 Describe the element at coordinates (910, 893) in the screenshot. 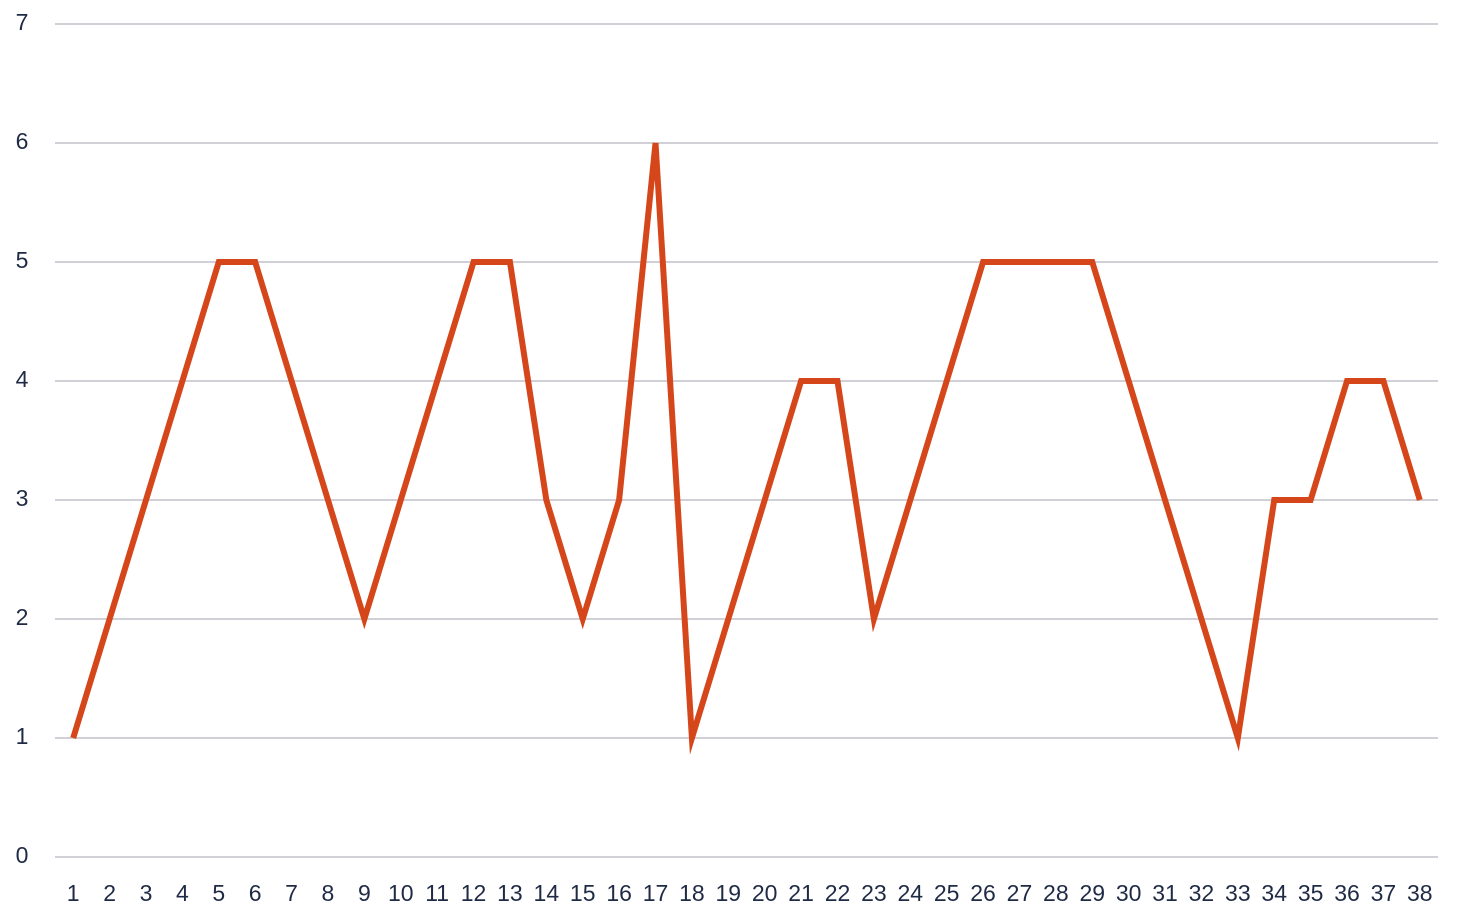

I see `x-tick-label: 24` at that location.